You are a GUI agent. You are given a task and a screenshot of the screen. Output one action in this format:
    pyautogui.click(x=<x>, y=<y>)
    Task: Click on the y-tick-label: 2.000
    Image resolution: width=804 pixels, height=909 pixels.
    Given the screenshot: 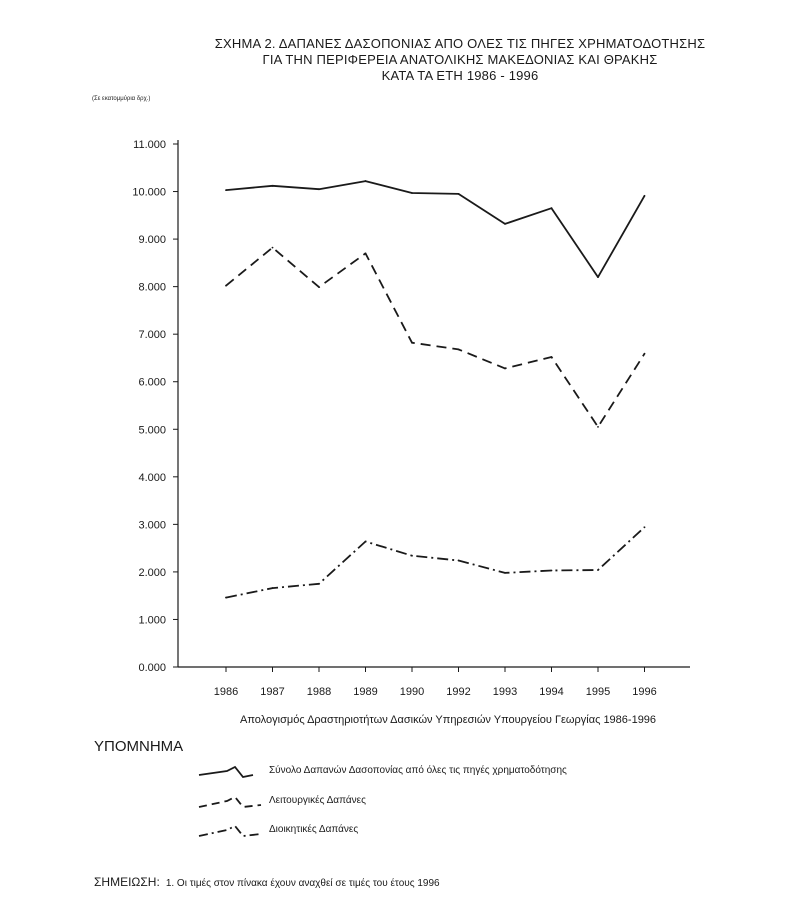 What is the action you would take?
    pyautogui.click(x=152, y=573)
    